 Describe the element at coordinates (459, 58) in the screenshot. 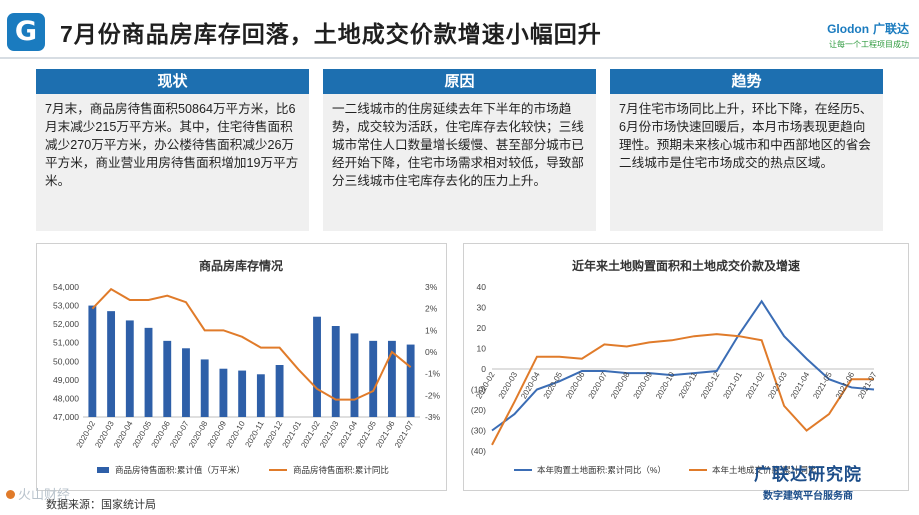

I see `title-divider` at that location.